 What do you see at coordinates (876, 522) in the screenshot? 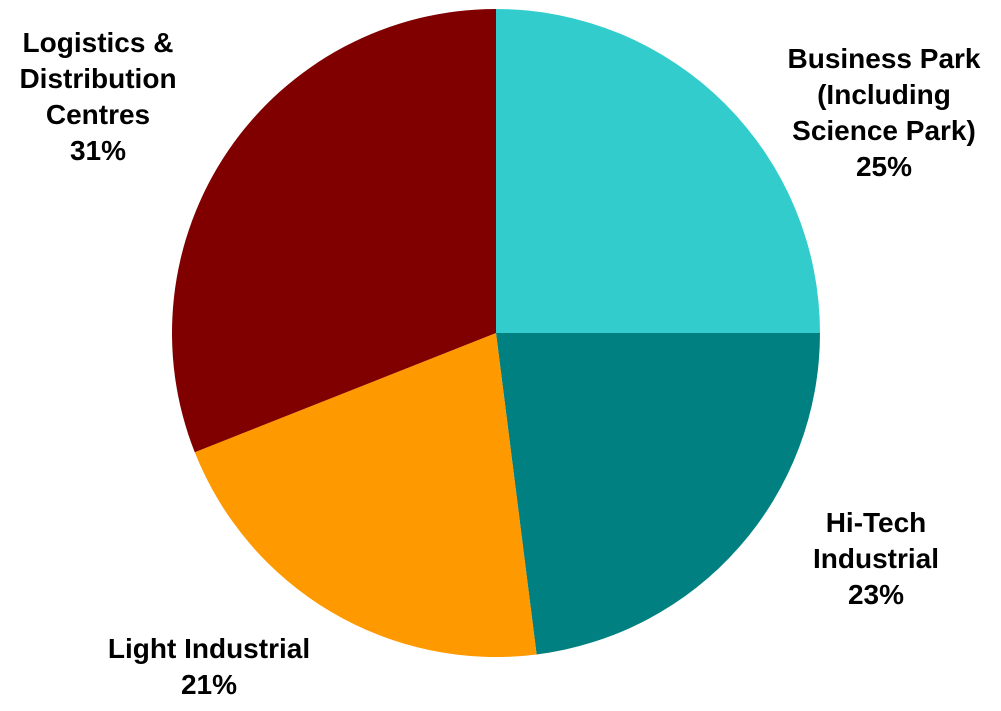
I see `slice-category-label: Hi-Tech` at bounding box center [876, 522].